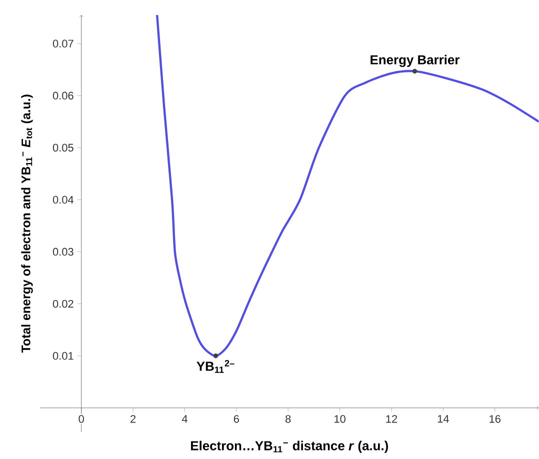 The height and width of the screenshot is (459, 539). I want to click on y-tick-label: 0.03, so click(63, 252).